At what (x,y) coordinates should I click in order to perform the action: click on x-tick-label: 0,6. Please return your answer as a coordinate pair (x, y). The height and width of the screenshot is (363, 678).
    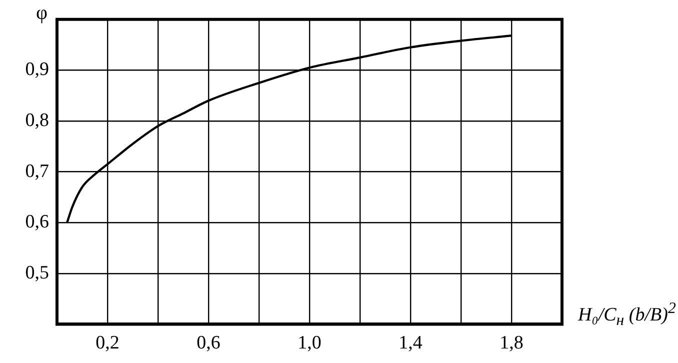
    Looking at the image, I should click on (208, 343).